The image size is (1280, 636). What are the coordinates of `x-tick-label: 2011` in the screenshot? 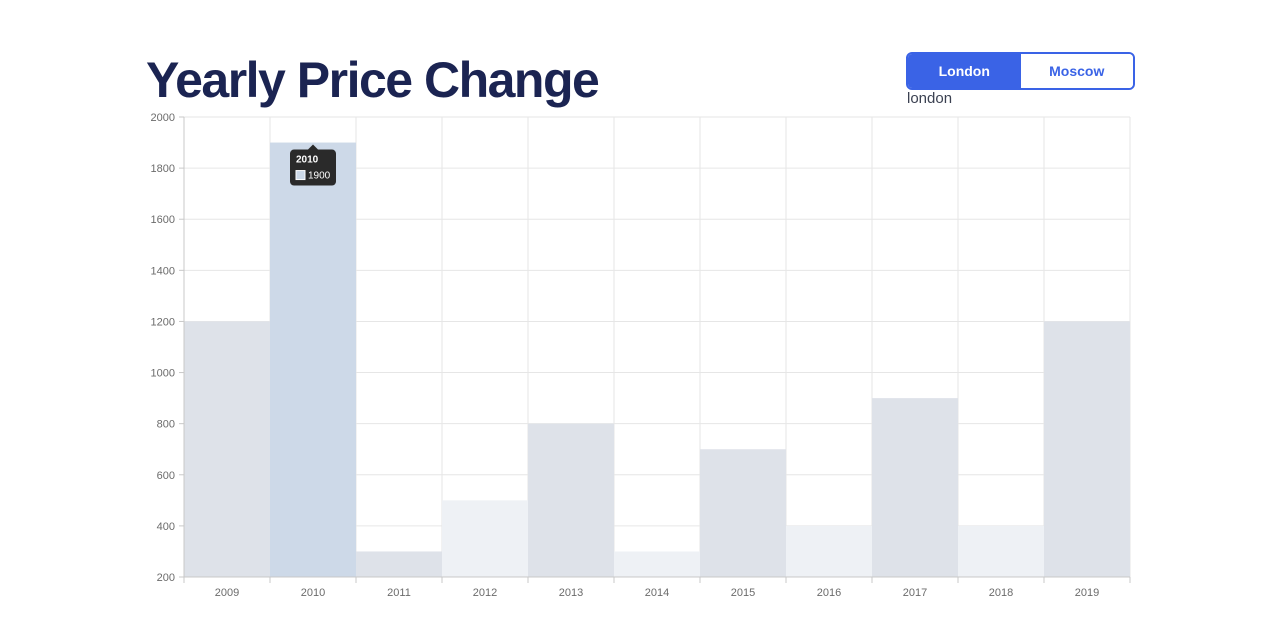 It's located at (399, 593).